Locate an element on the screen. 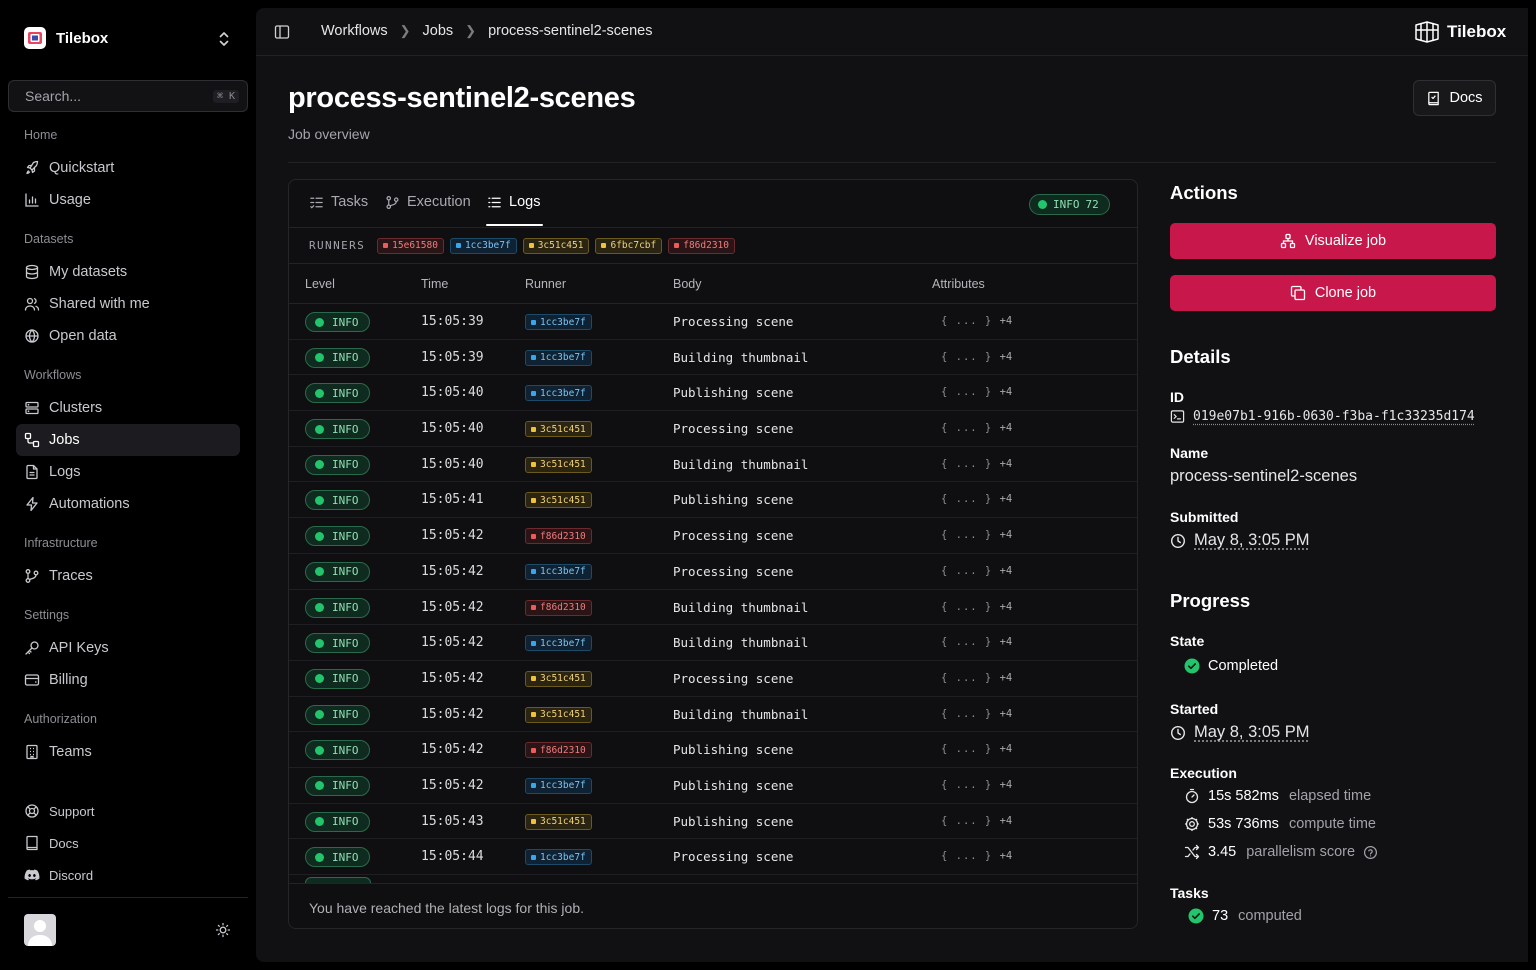 The height and width of the screenshot is (970, 1536). sun-icon is located at coordinates (223, 930).